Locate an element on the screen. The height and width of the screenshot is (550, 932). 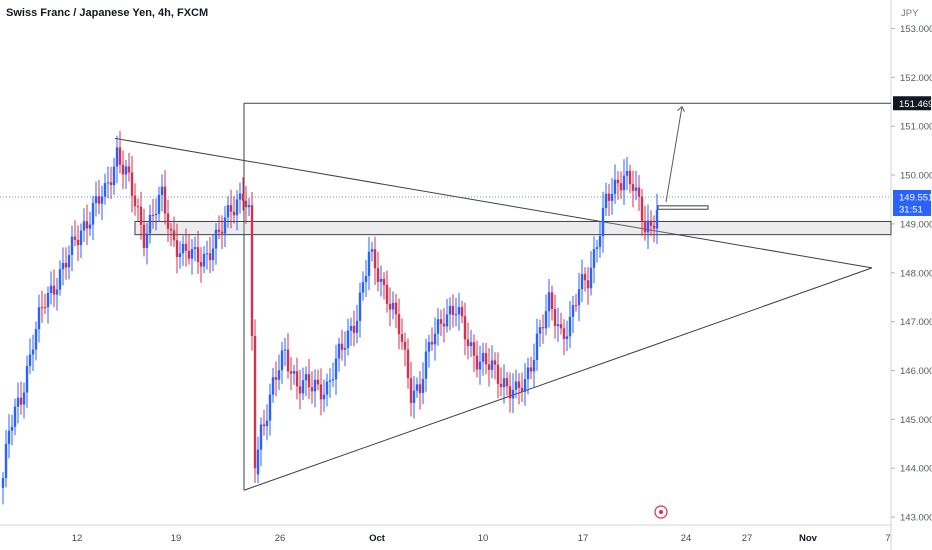
projection-arrow-head is located at coordinates (681, 108).